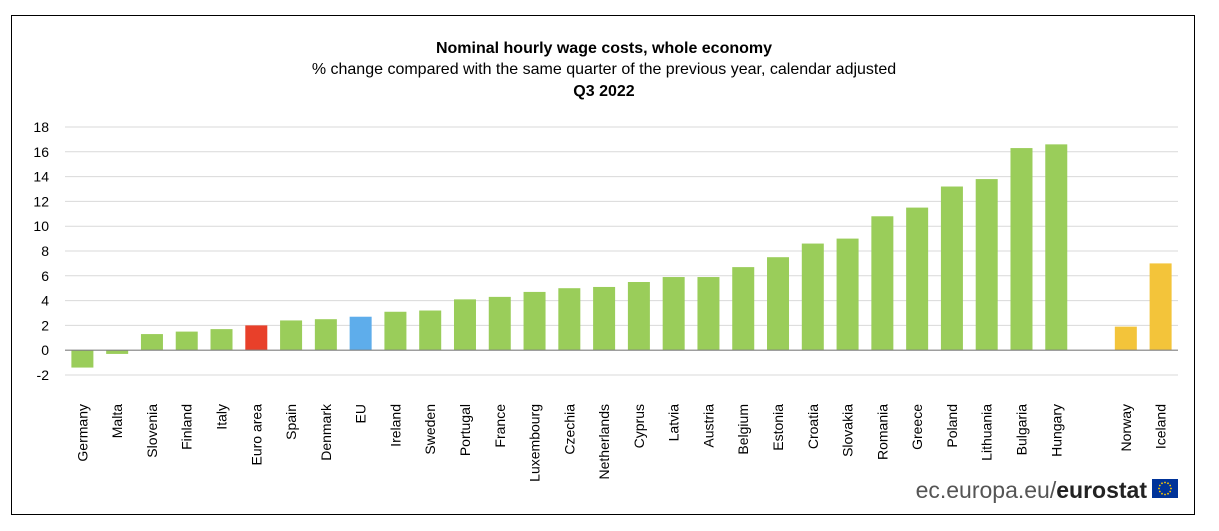 The width and height of the screenshot is (1219, 531). What do you see at coordinates (361, 413) in the screenshot?
I see `x-tick-label: EU` at bounding box center [361, 413].